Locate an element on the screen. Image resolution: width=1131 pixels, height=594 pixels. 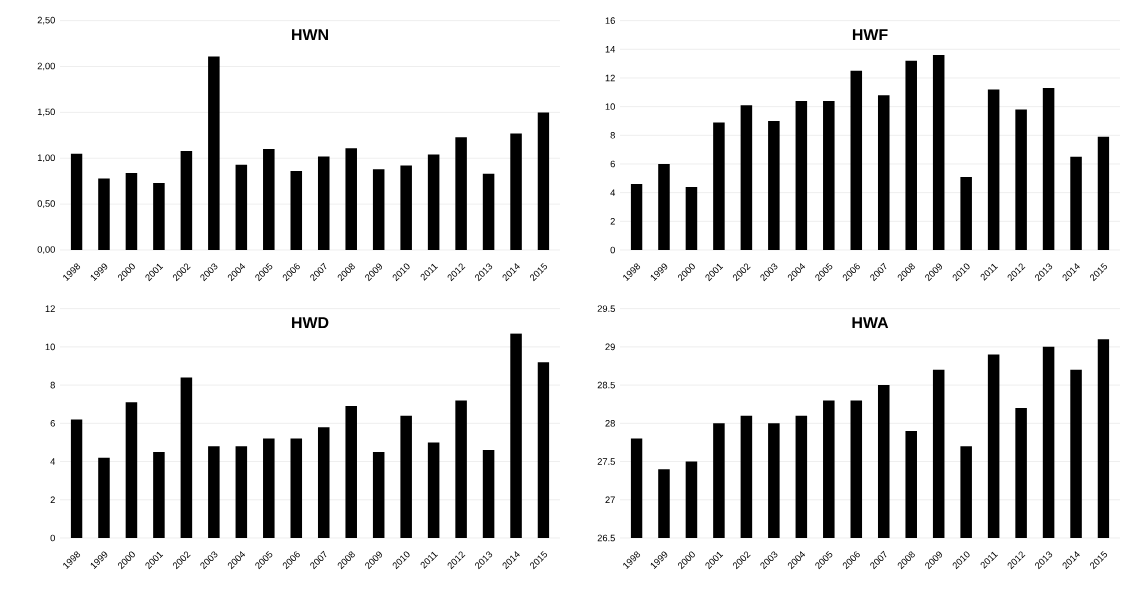
chart-title: HWD is located at coordinates (310, 323).